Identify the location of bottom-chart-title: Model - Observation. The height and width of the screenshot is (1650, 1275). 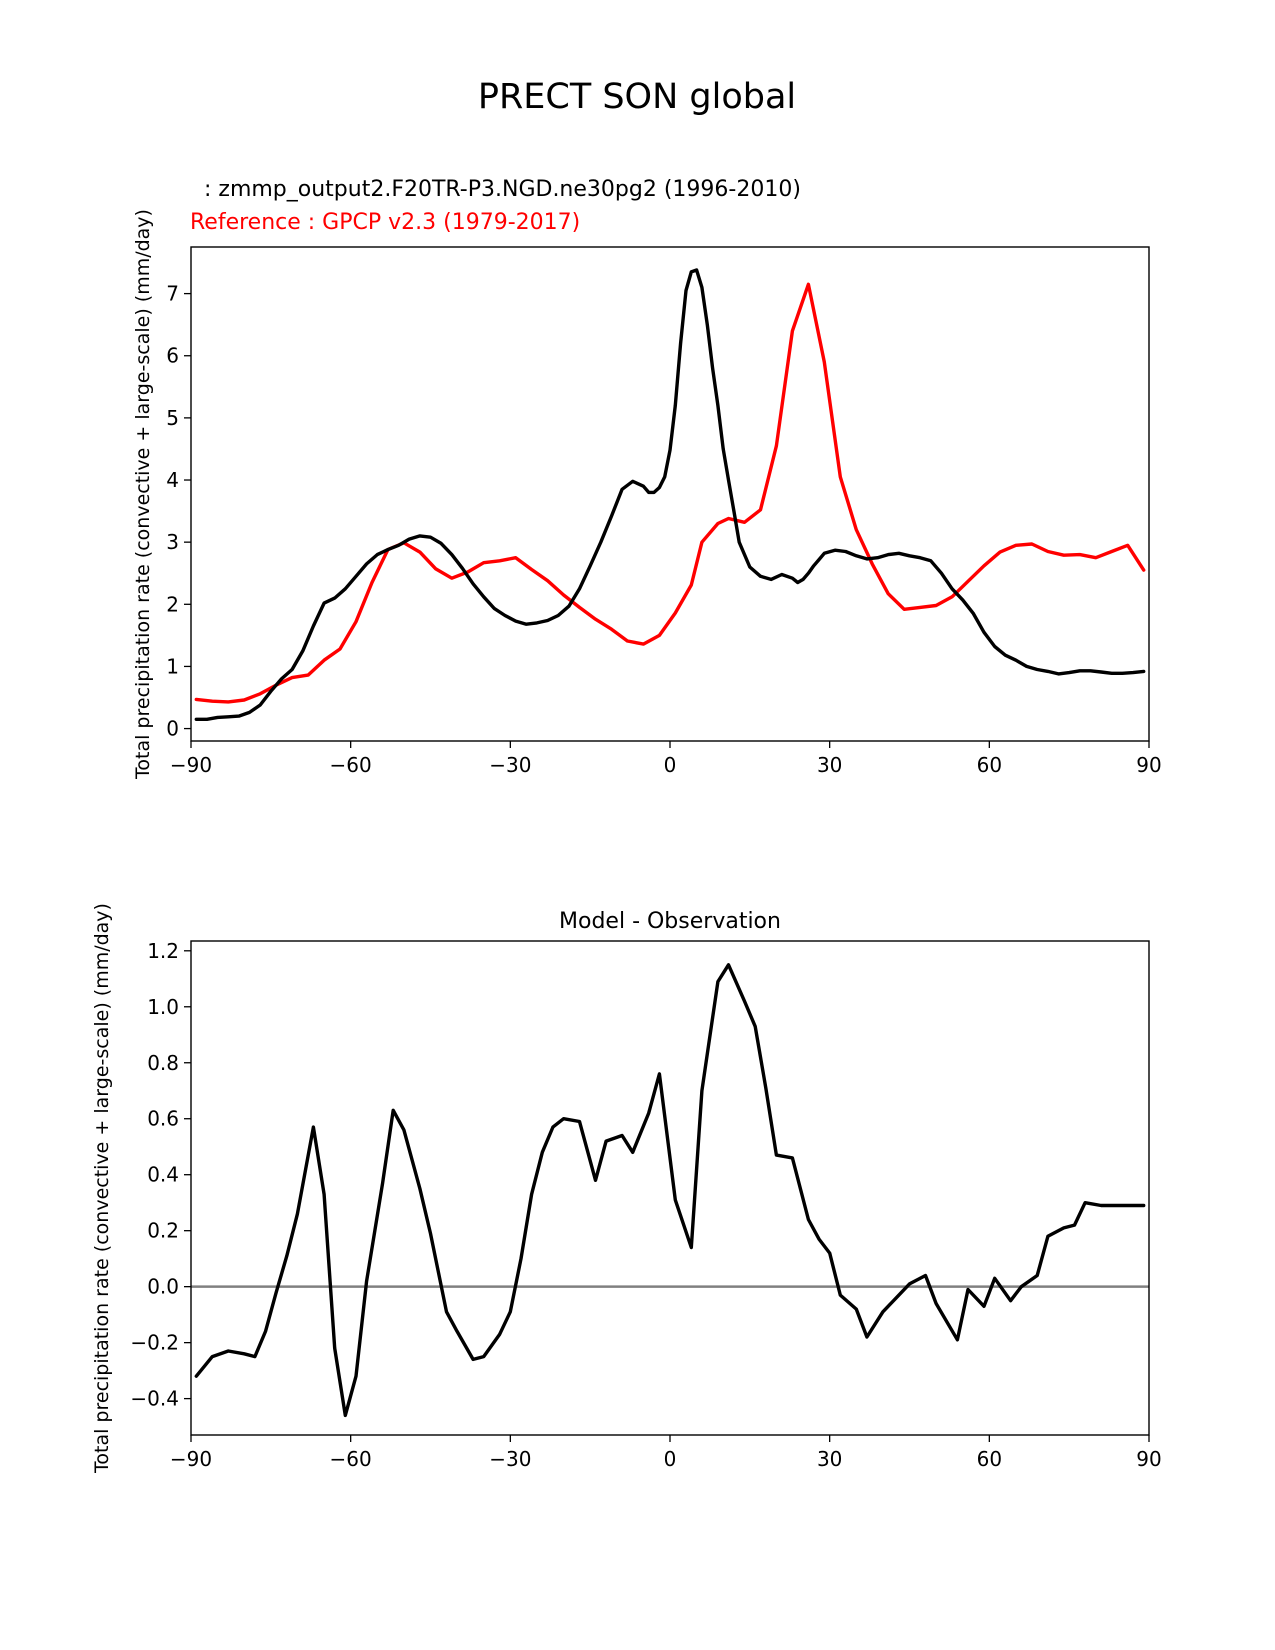
(670, 921).